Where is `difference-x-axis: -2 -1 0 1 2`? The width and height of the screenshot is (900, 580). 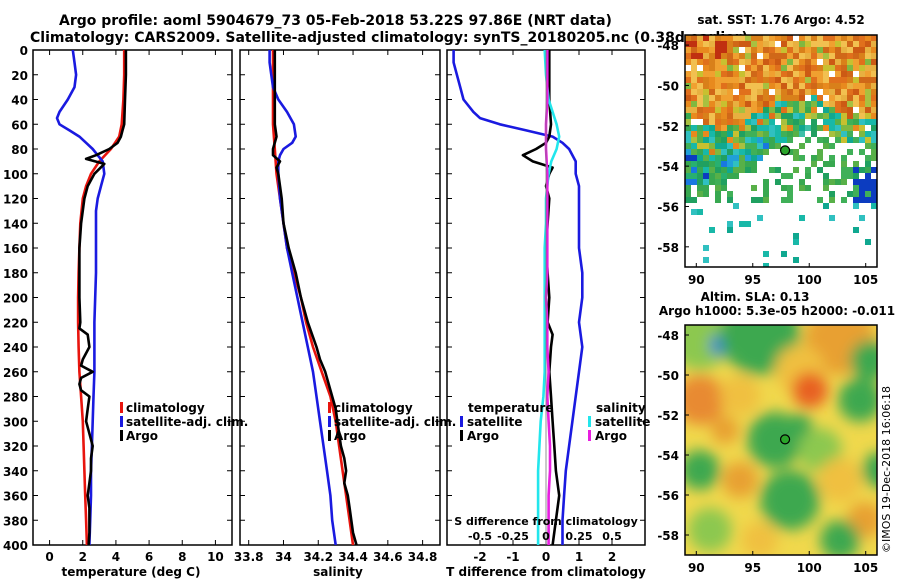
difference-x-axis: -2 -1 0 1 2 is located at coordinates (544, 307).